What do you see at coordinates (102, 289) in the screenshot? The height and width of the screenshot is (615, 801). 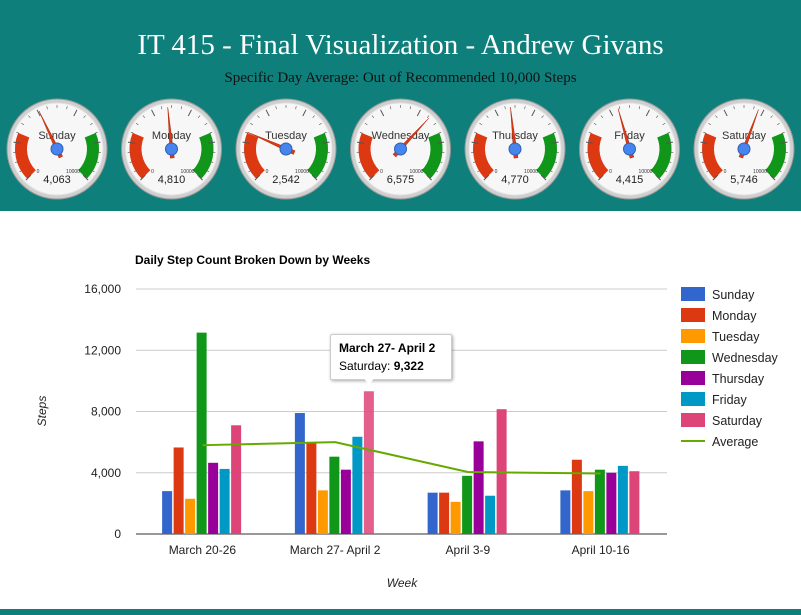 I see `y-tick-label: 16,000` at bounding box center [102, 289].